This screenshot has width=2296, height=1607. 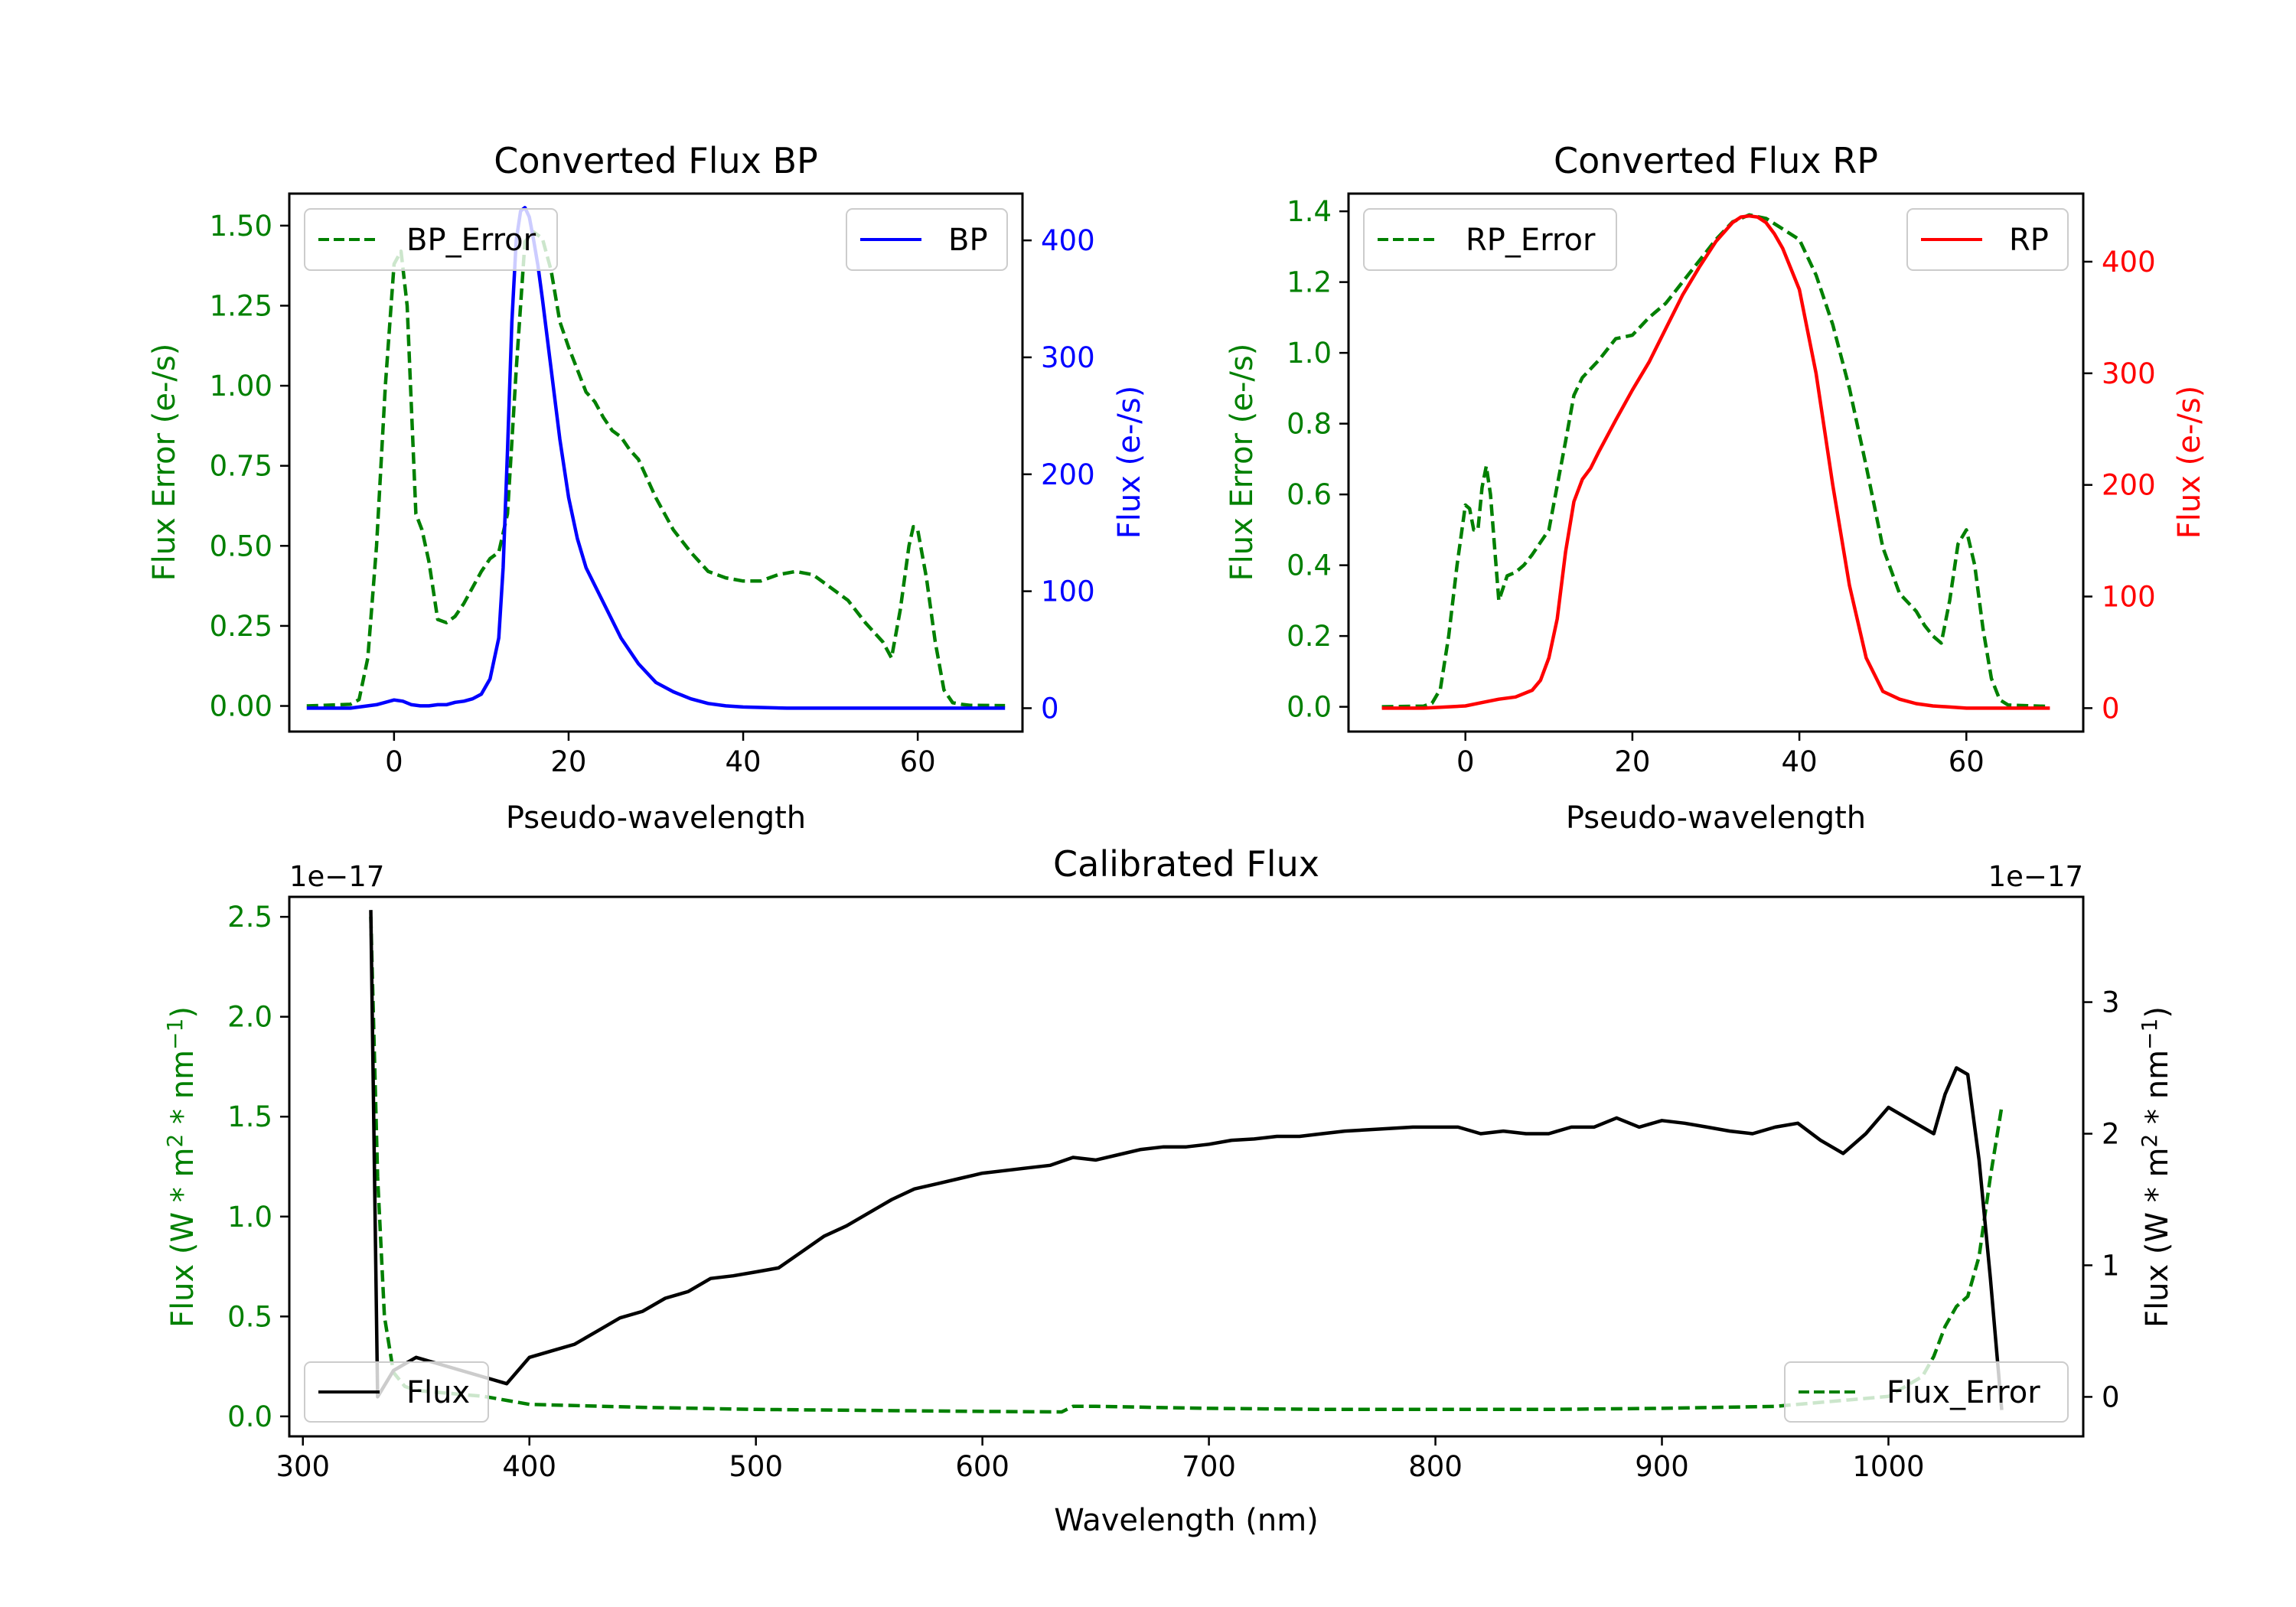 What do you see at coordinates (529, 1466) in the screenshot?
I see `calibrated-x-tick-label: 400` at bounding box center [529, 1466].